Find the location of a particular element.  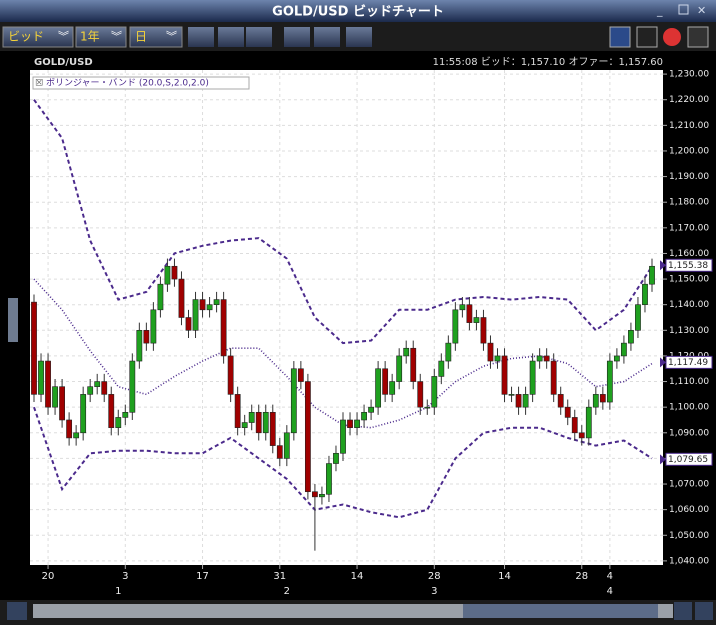

x-tick-label: 17 is located at coordinates (202, 576).